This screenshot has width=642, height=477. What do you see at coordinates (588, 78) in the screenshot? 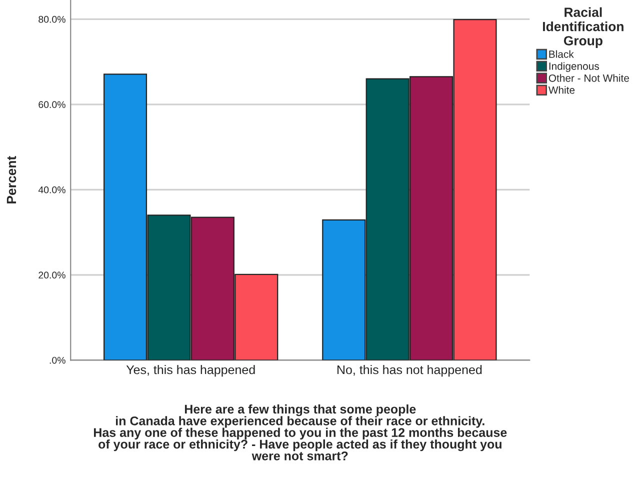
I see `legend-label: Other - Not White` at bounding box center [588, 78].